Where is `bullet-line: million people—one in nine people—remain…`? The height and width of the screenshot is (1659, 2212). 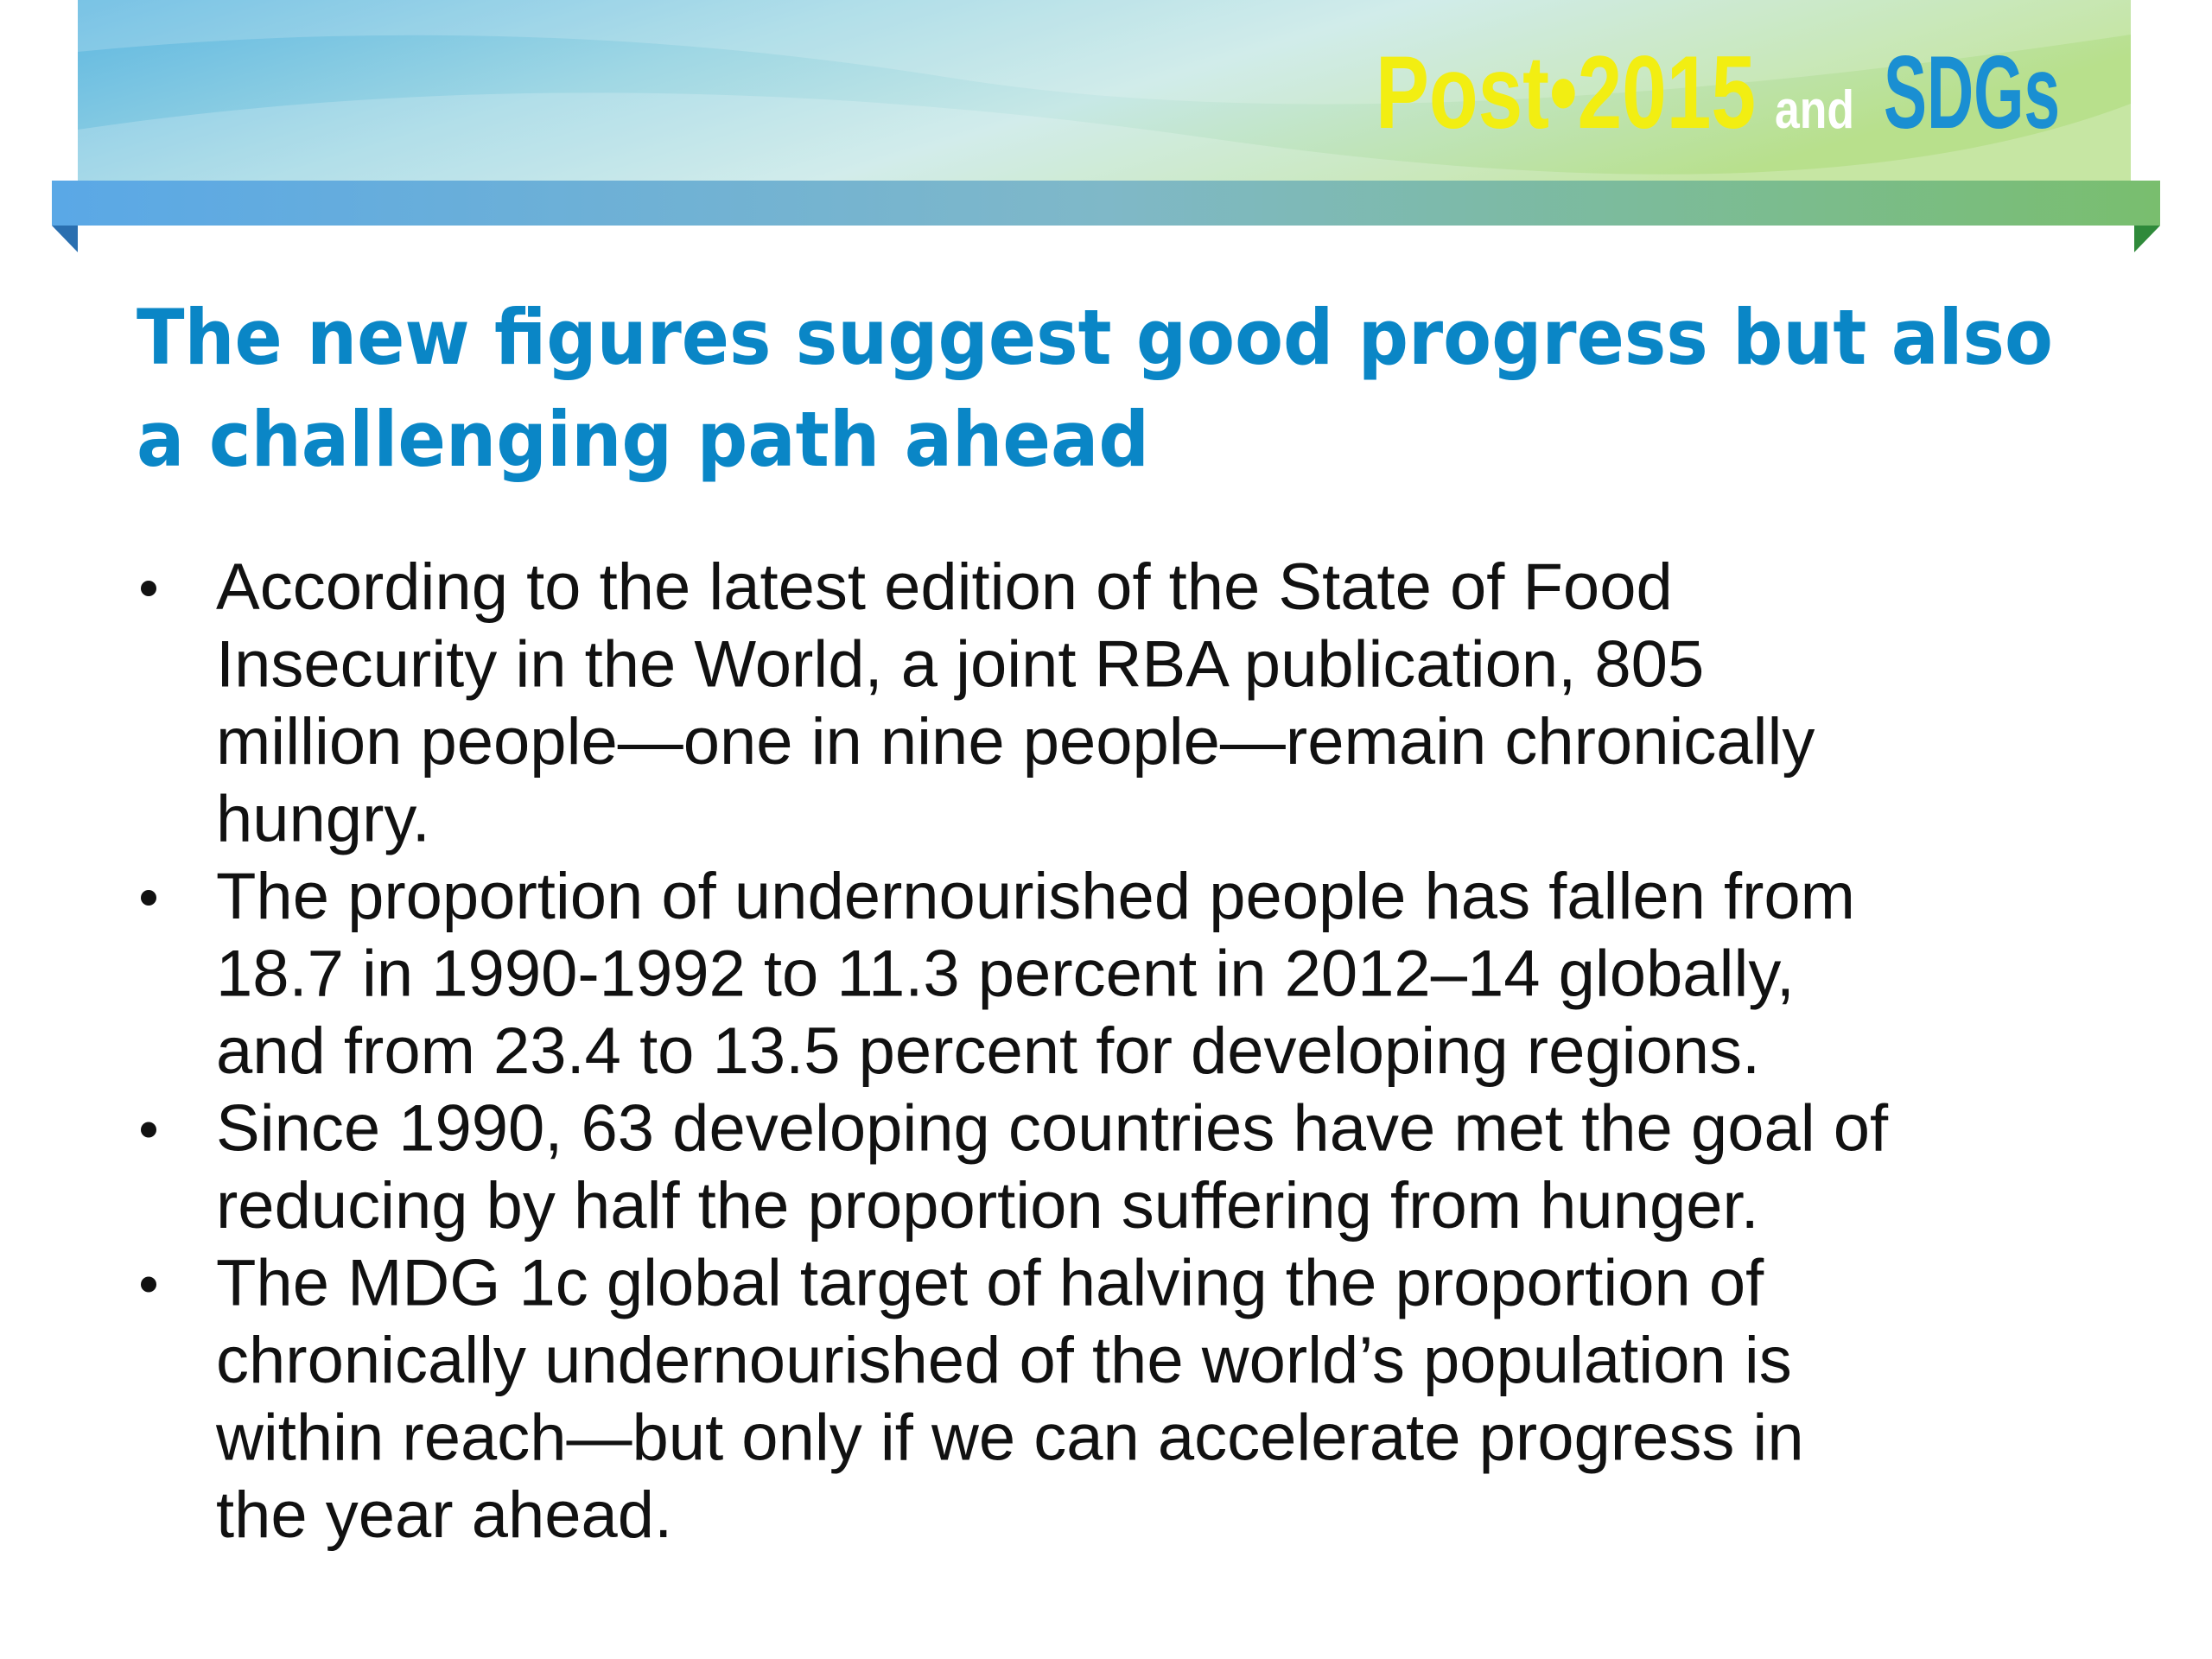 bullet-line: million people—one in nine people—remain… is located at coordinates (1015, 742).